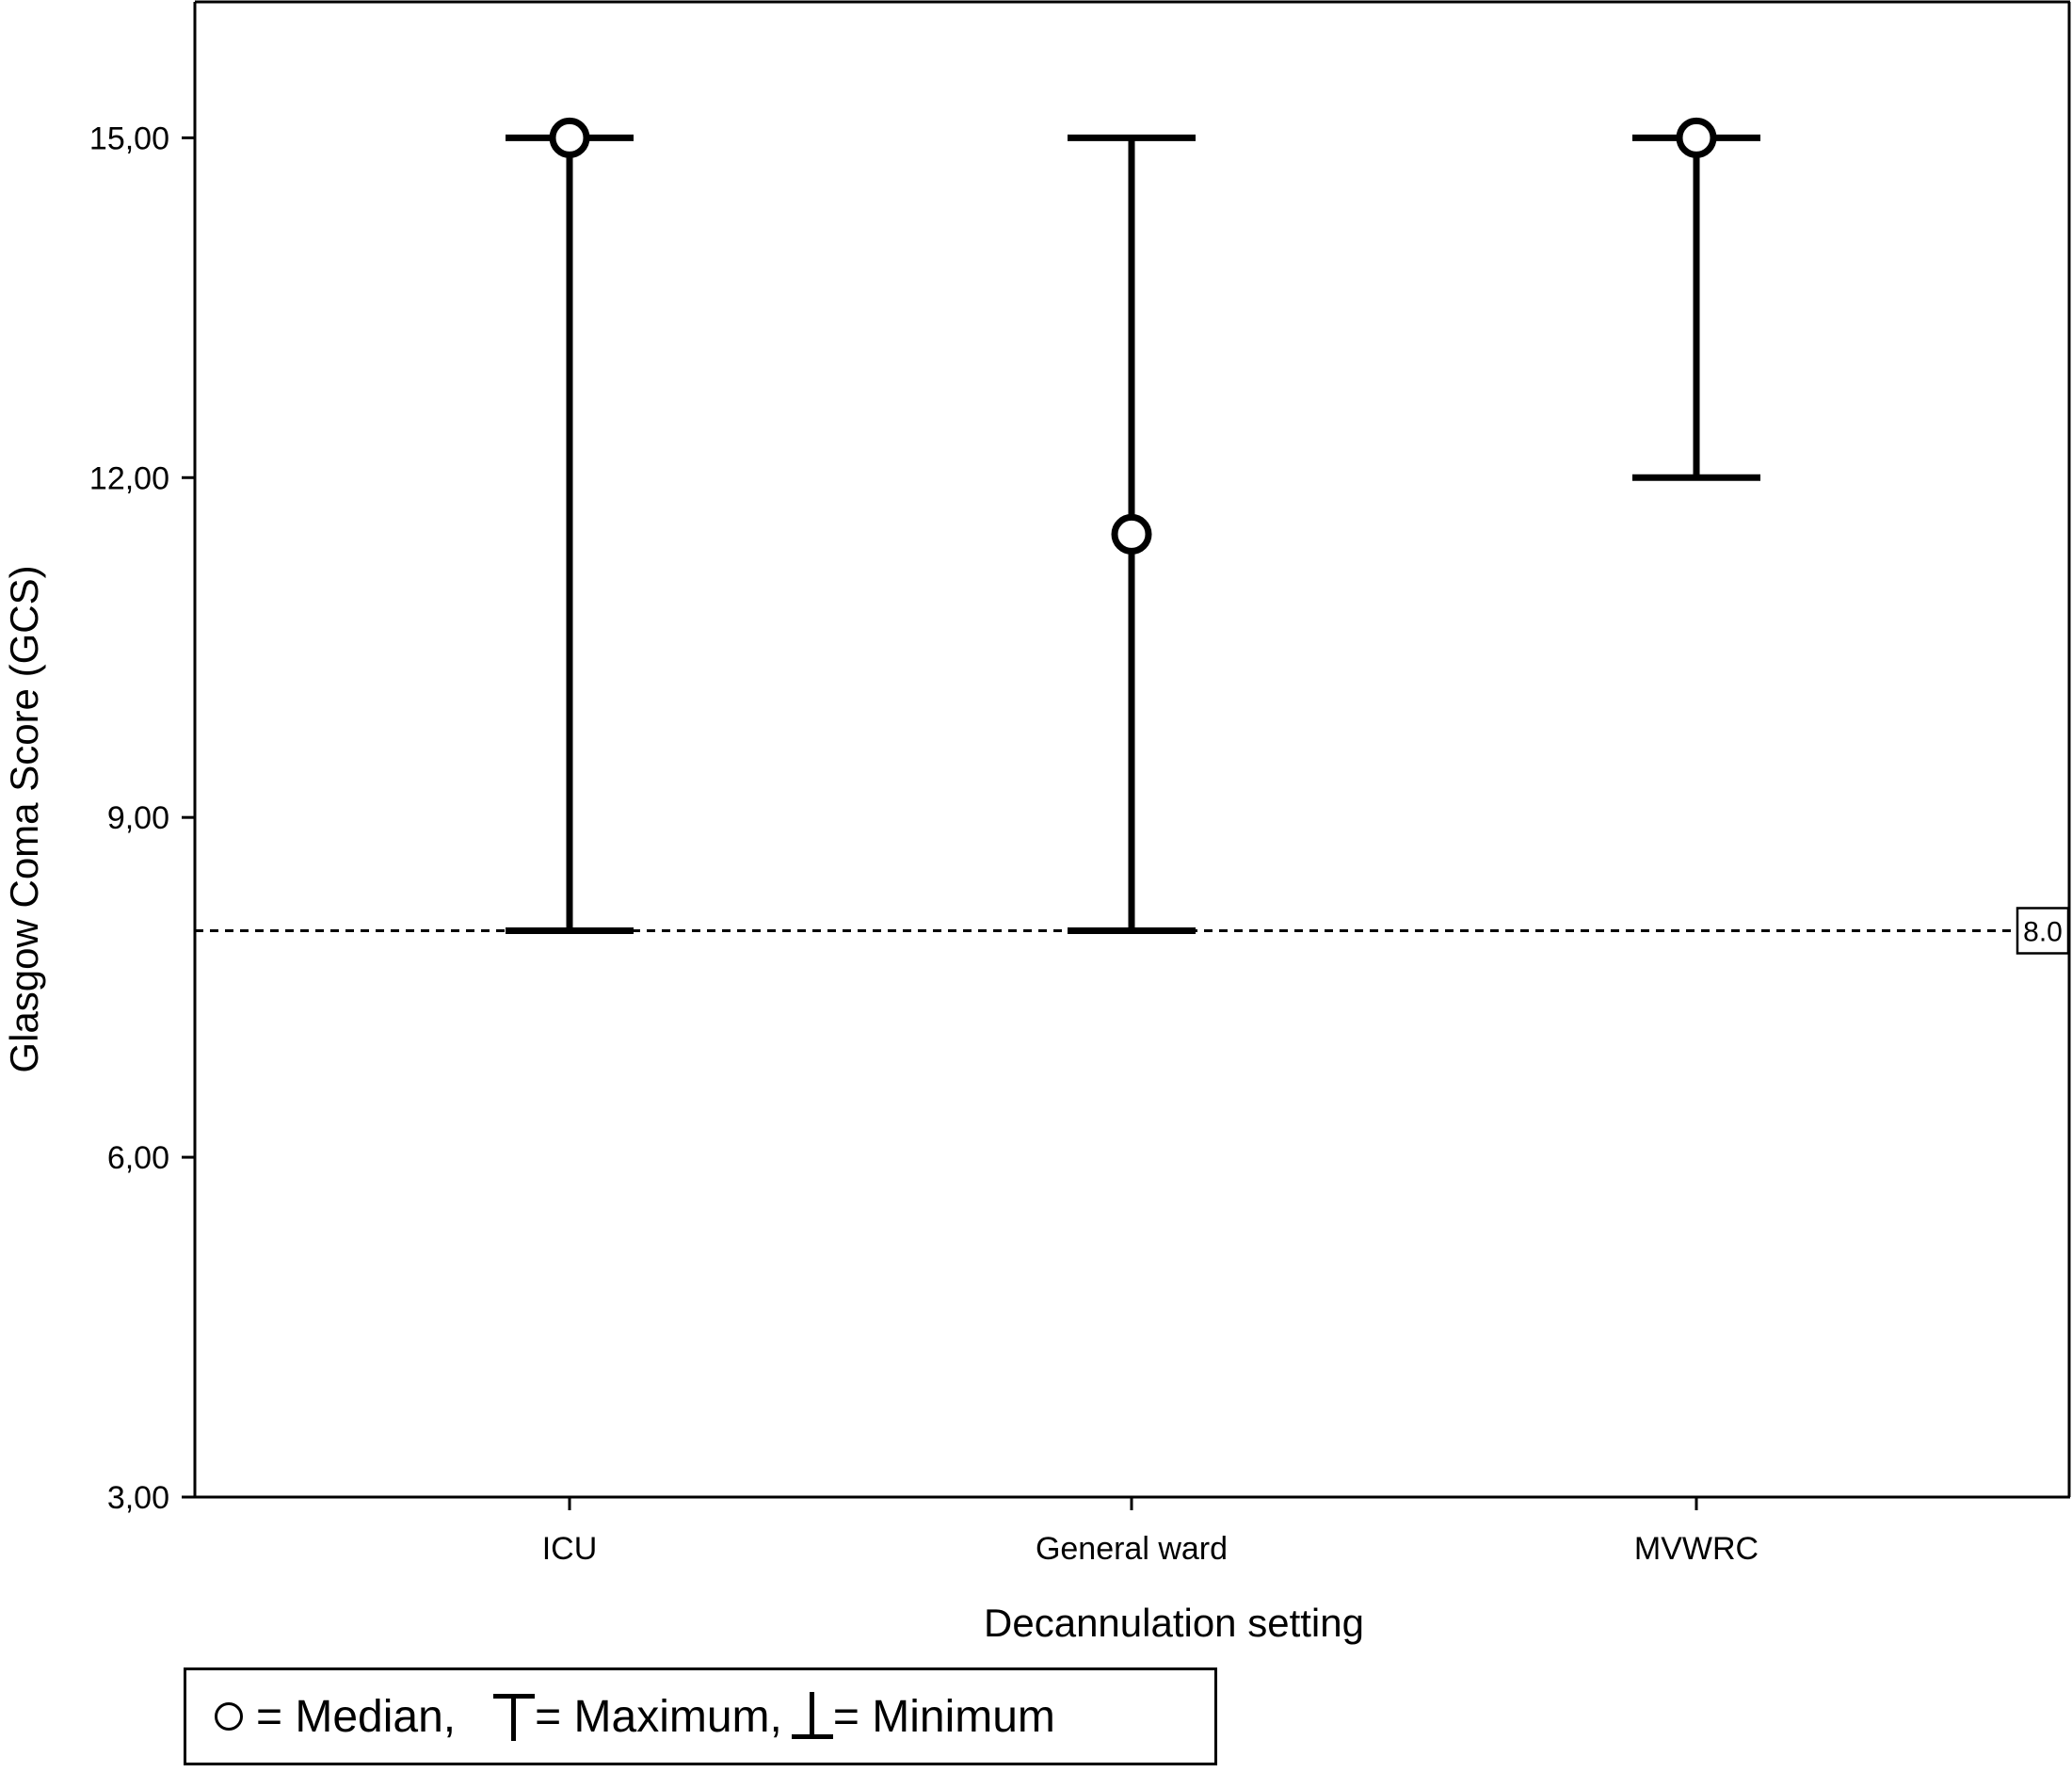 This screenshot has height=1772, width=2072. I want to click on reference-label-box, so click(2043, 931).